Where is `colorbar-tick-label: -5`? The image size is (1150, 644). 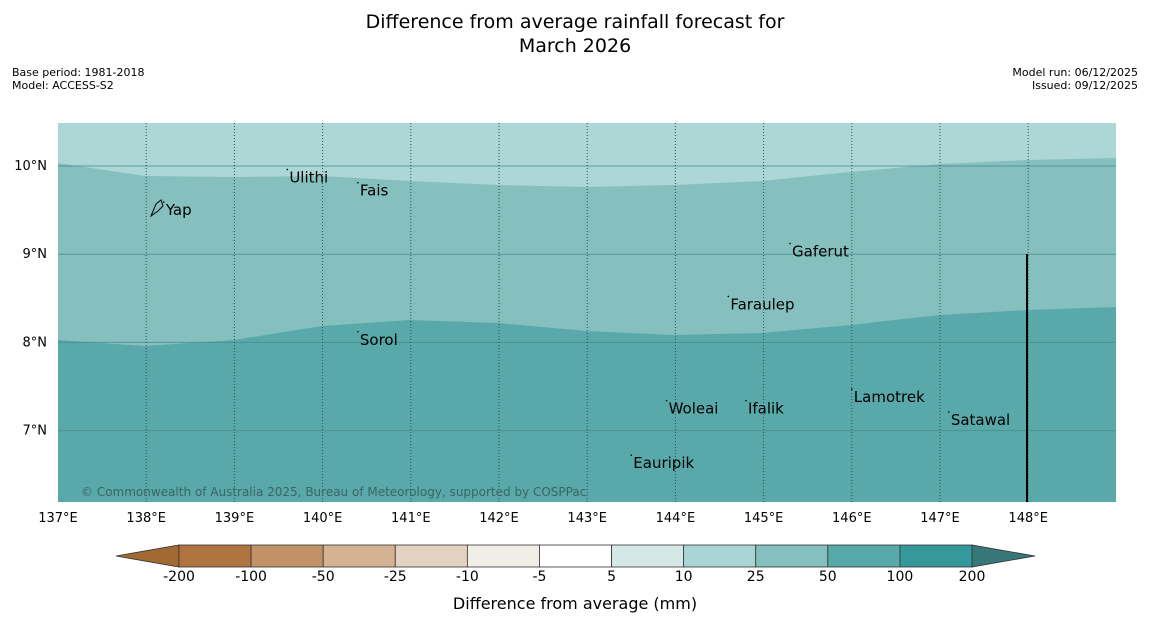 colorbar-tick-label: -5 is located at coordinates (539, 577).